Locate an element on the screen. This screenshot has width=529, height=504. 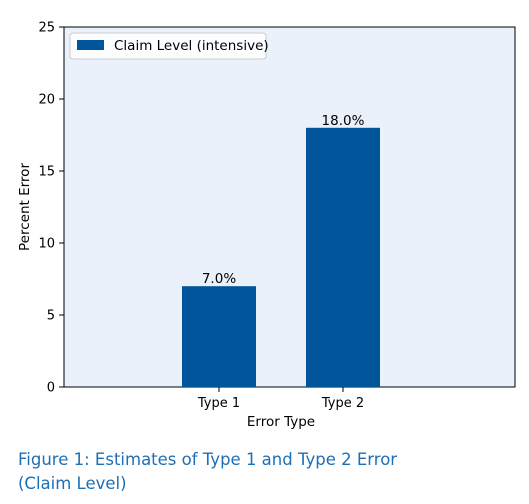
legend-swatch is located at coordinates (90, 45).